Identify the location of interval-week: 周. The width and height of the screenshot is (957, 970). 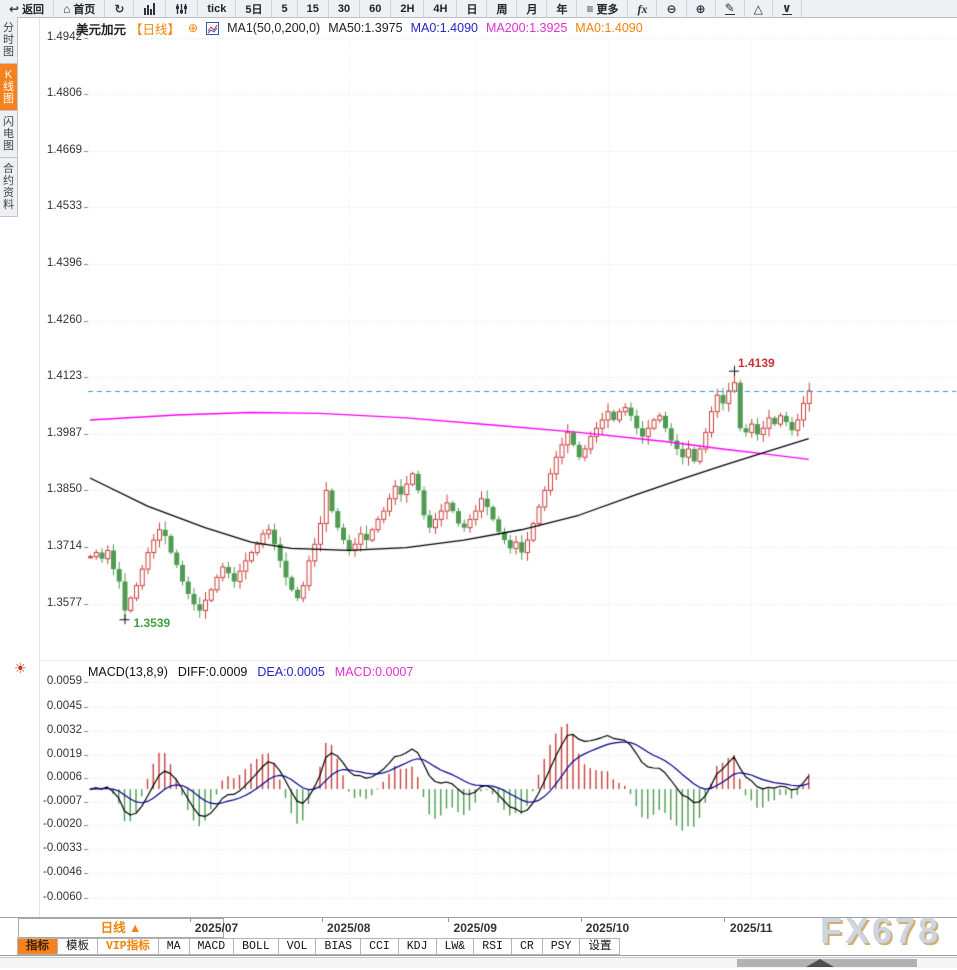
(502, 8).